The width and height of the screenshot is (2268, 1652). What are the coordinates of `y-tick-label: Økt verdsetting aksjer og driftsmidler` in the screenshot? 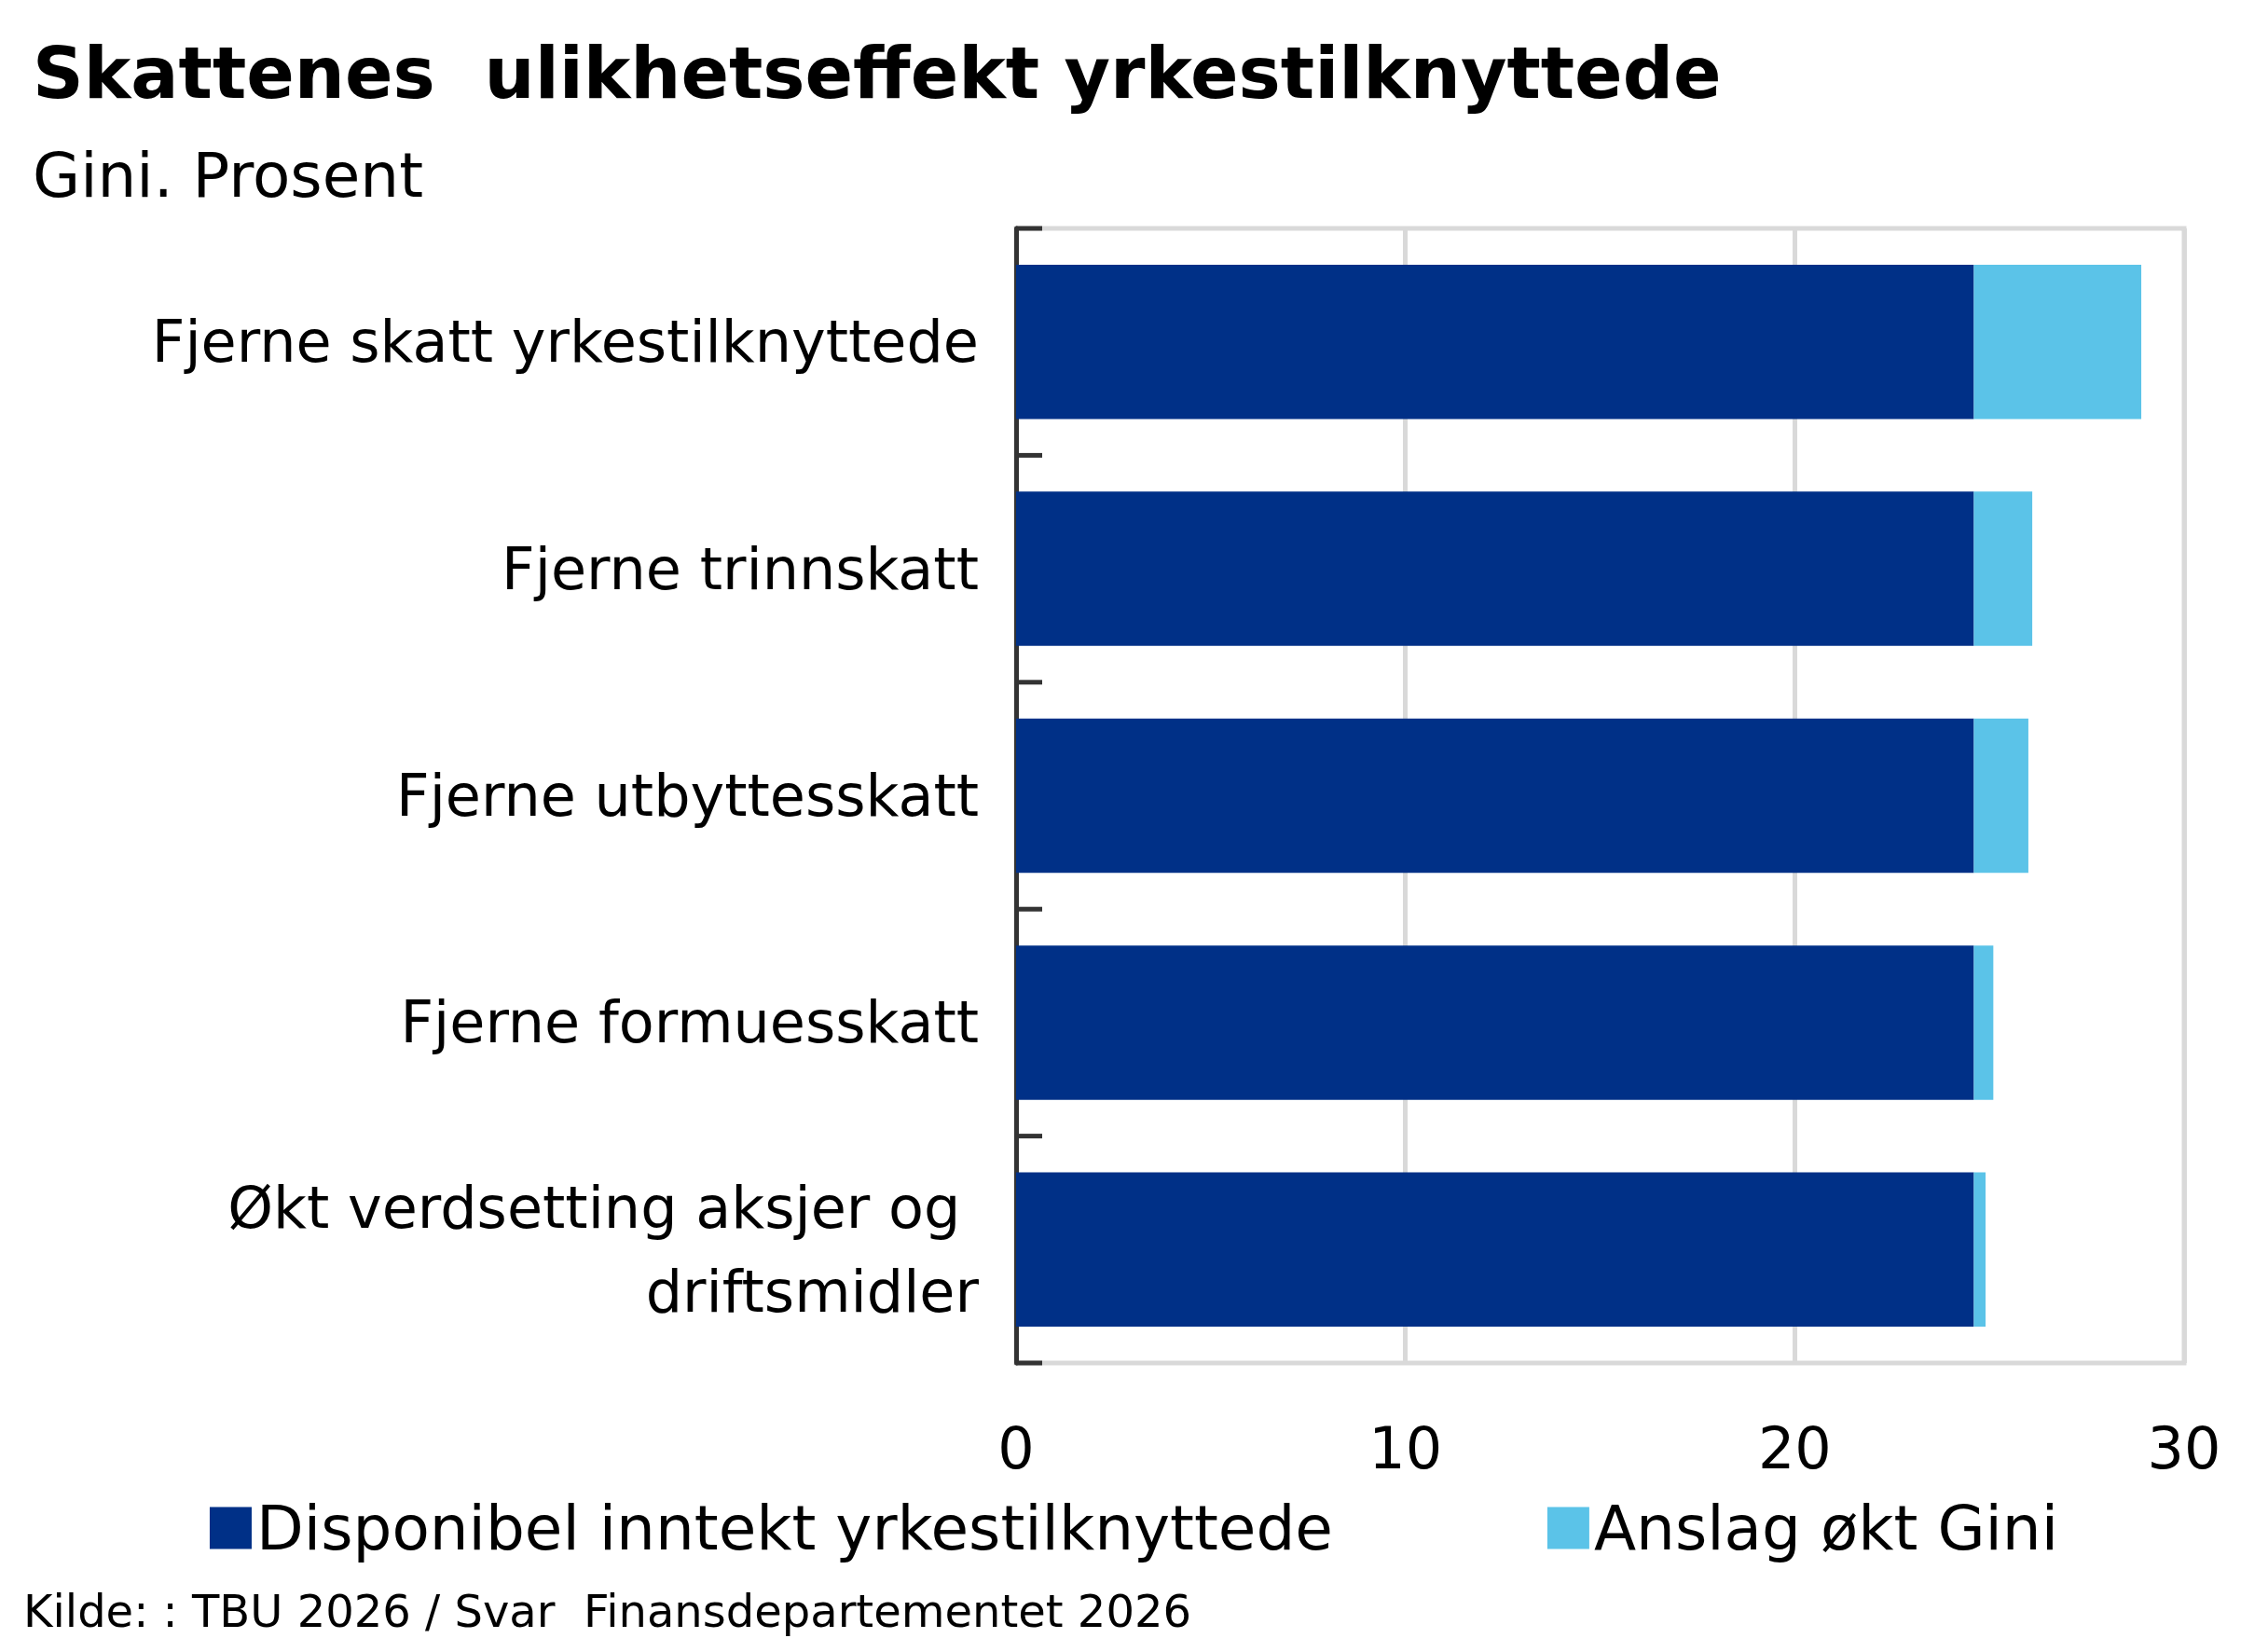 It's located at (603, 1249).